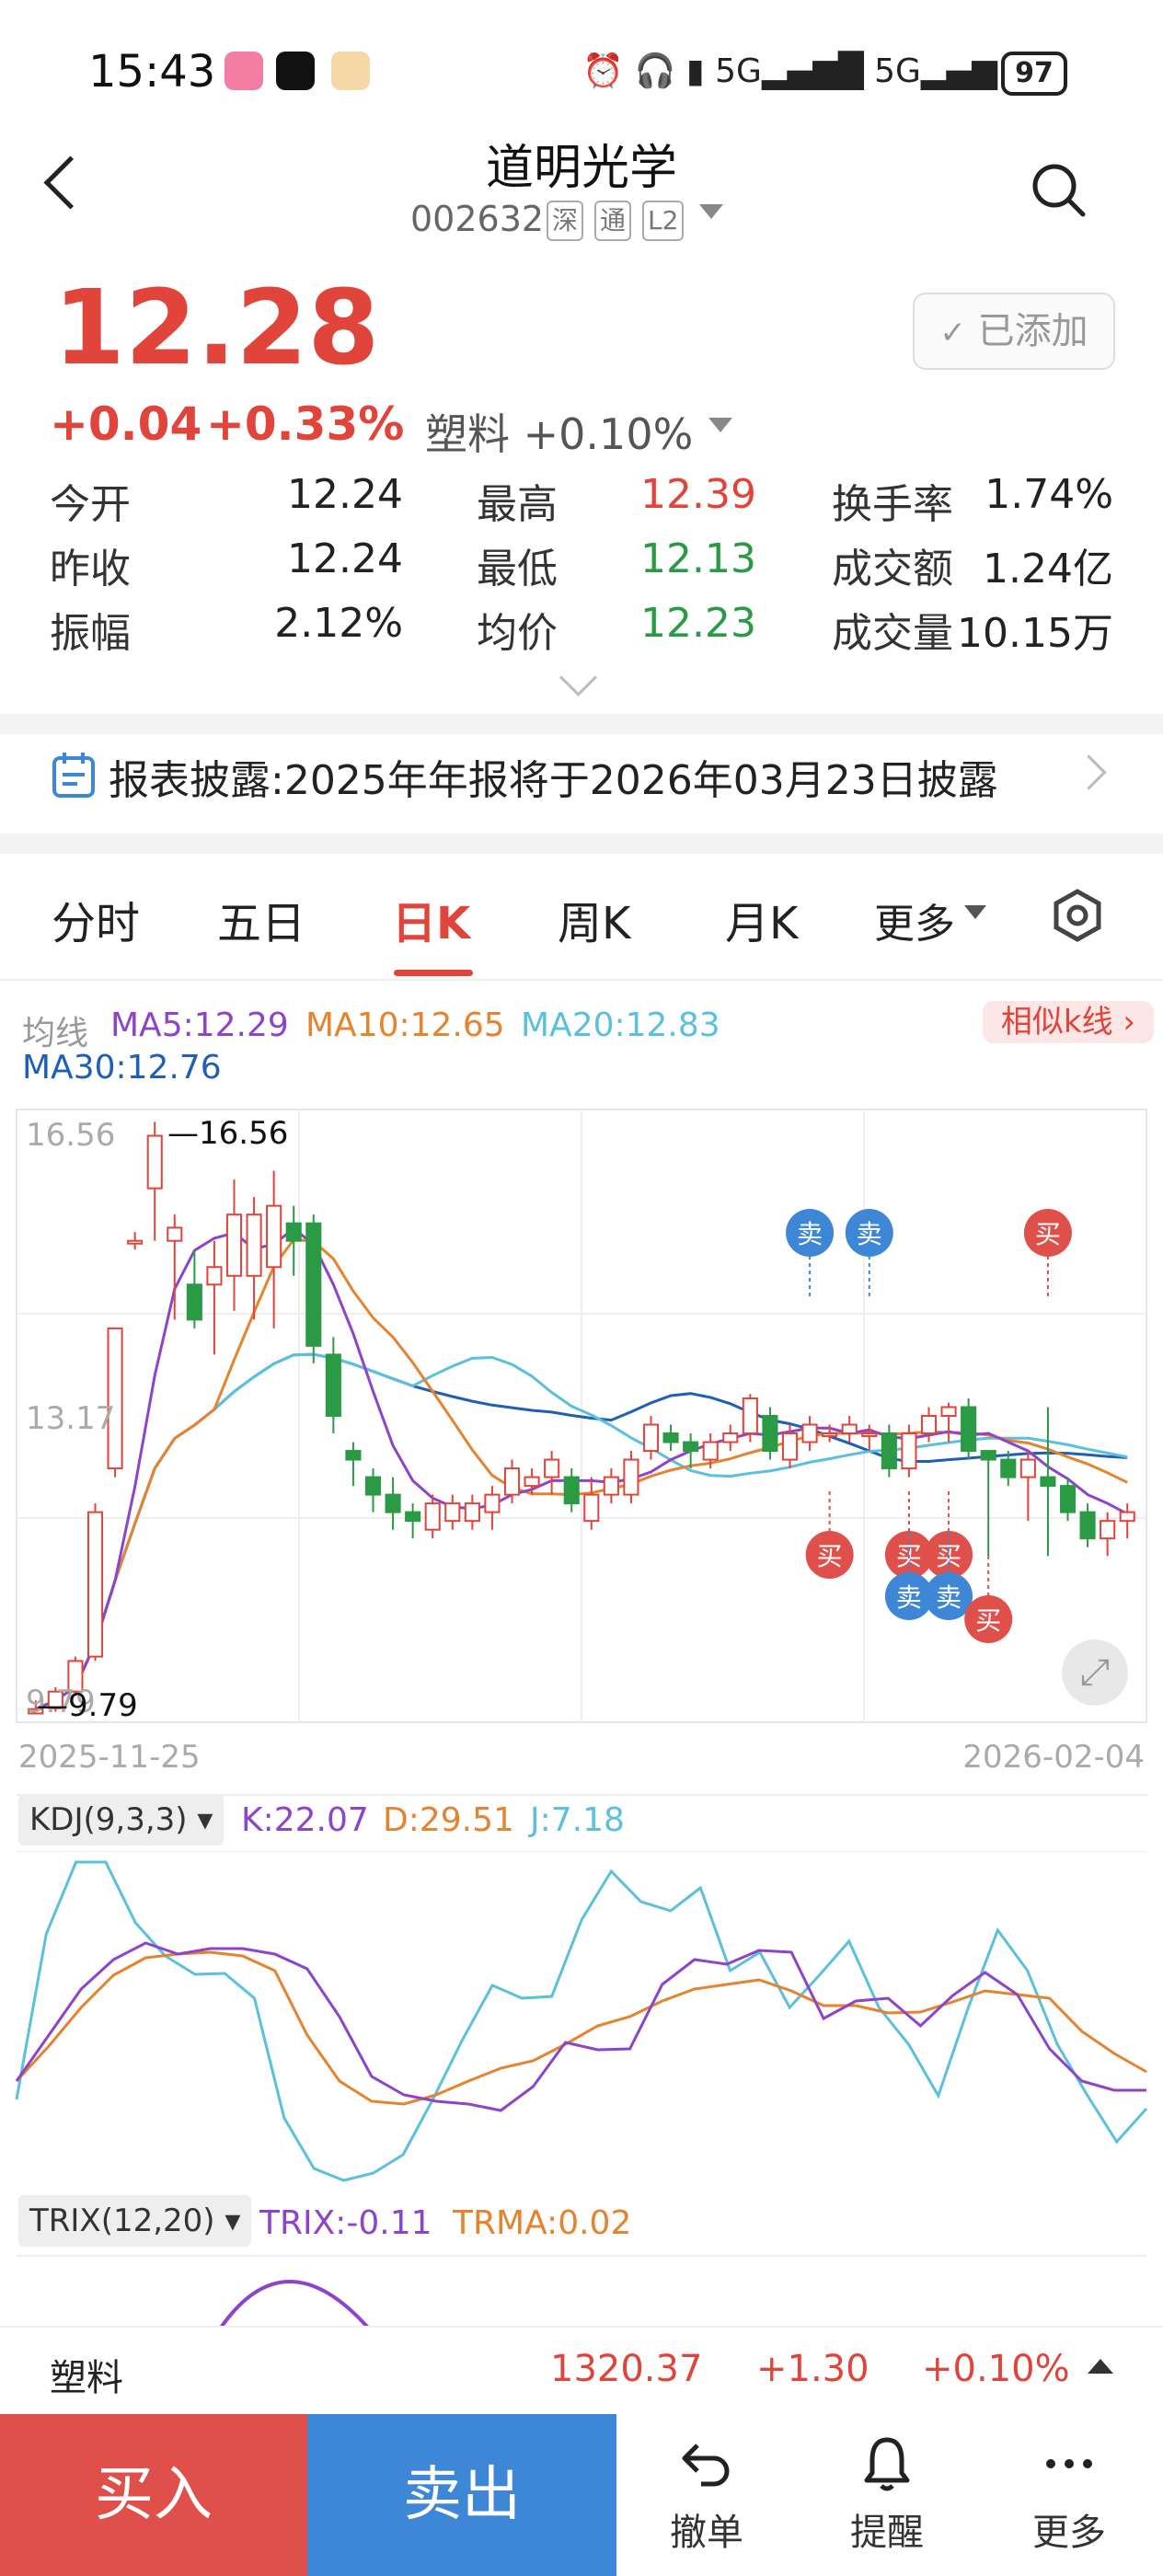 The width and height of the screenshot is (1163, 2576). Describe the element at coordinates (581, 2028) in the screenshot. I see `kdj-d-line` at that location.